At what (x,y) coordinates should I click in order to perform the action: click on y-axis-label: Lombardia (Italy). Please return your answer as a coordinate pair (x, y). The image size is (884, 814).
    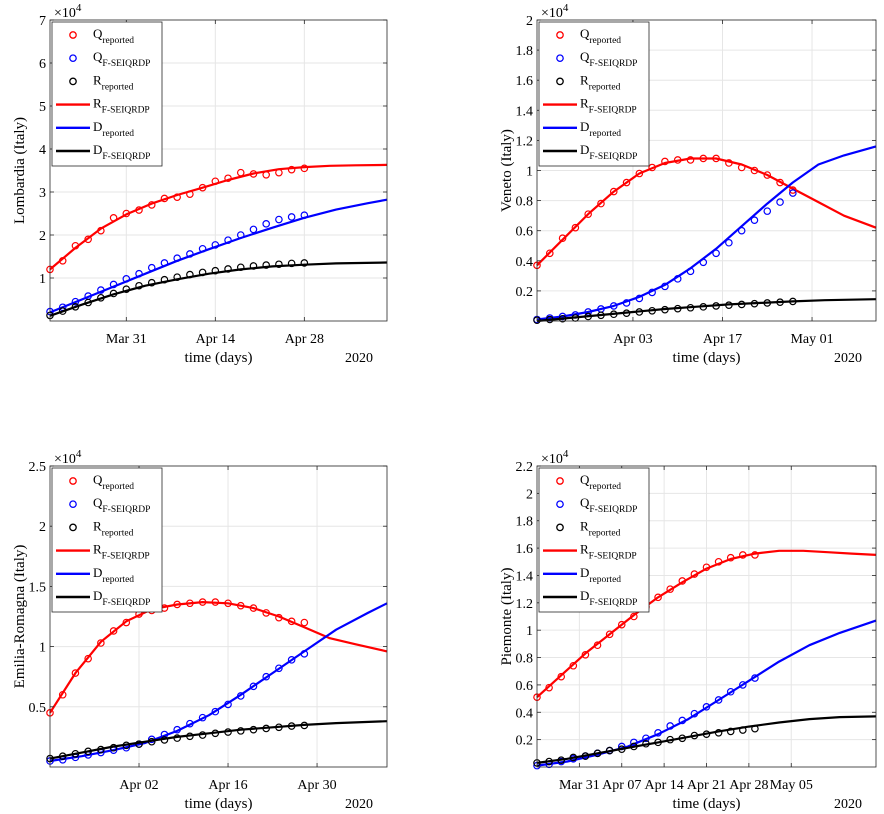
    Looking at the image, I should click on (20, 170).